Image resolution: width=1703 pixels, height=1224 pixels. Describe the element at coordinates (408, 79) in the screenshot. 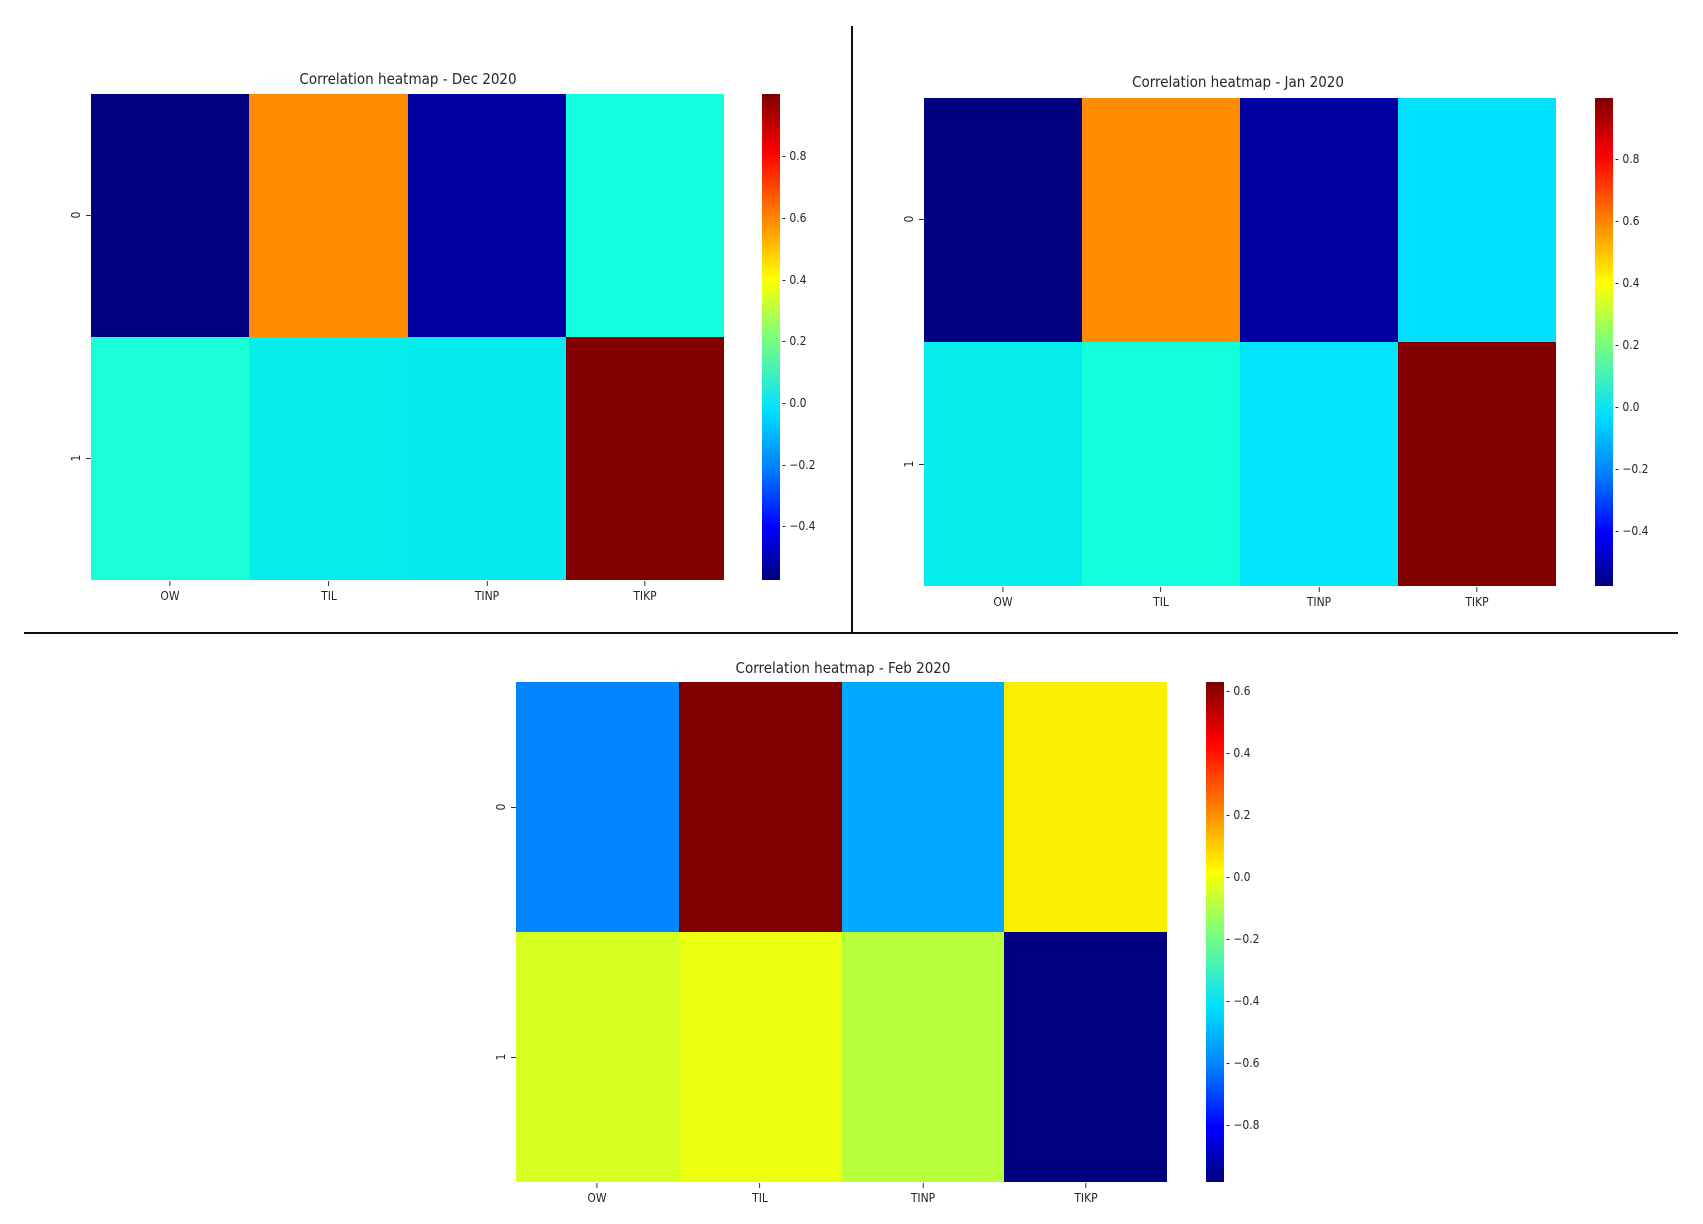

I see `chart-title: Correlation heatmap - Dec 2020` at that location.